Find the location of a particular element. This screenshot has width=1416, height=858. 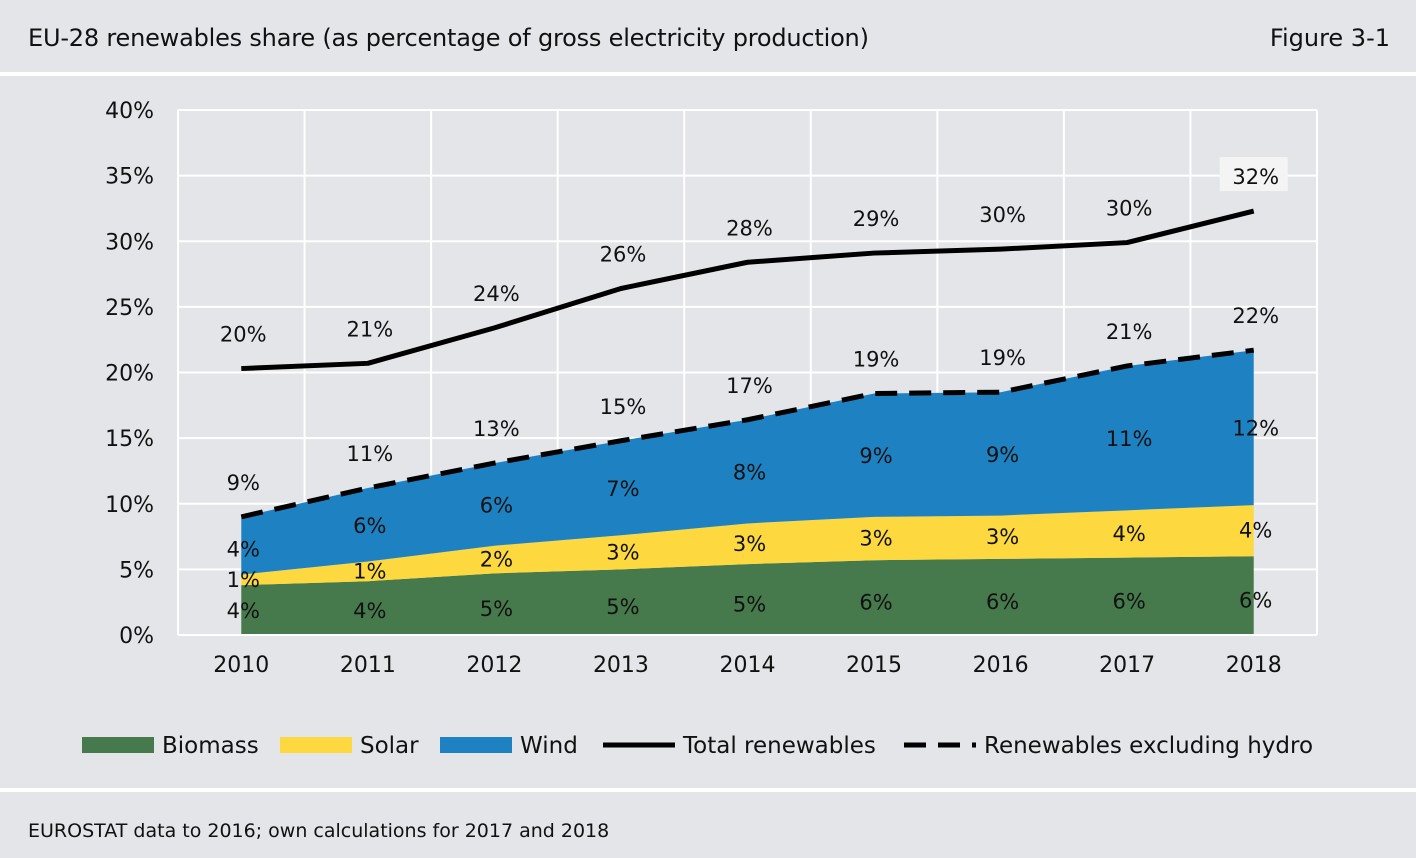

header-bar is located at coordinates (708, 38).